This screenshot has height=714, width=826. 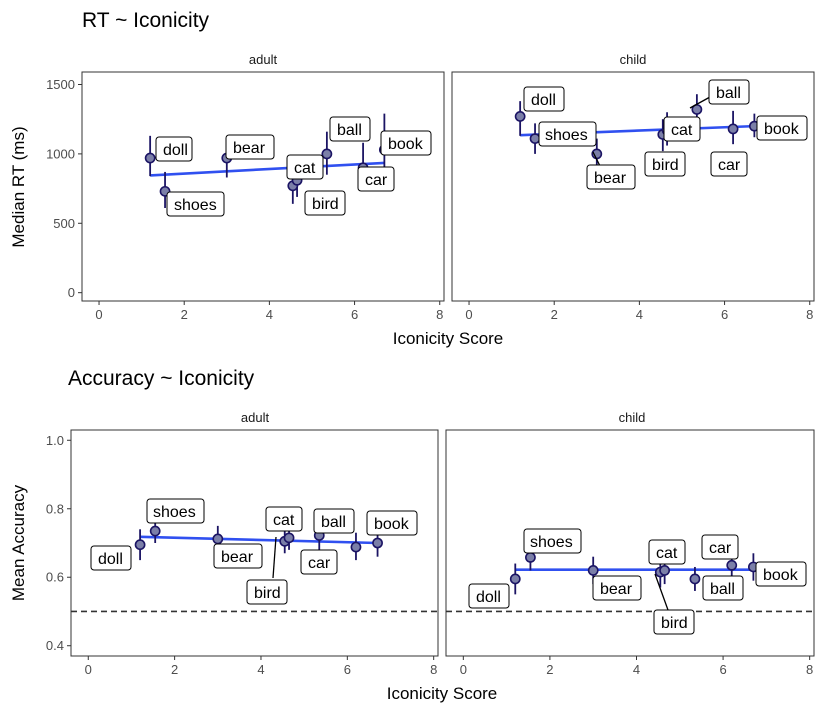 I want to click on label-acc-adult-bird: bird, so click(x=267, y=592).